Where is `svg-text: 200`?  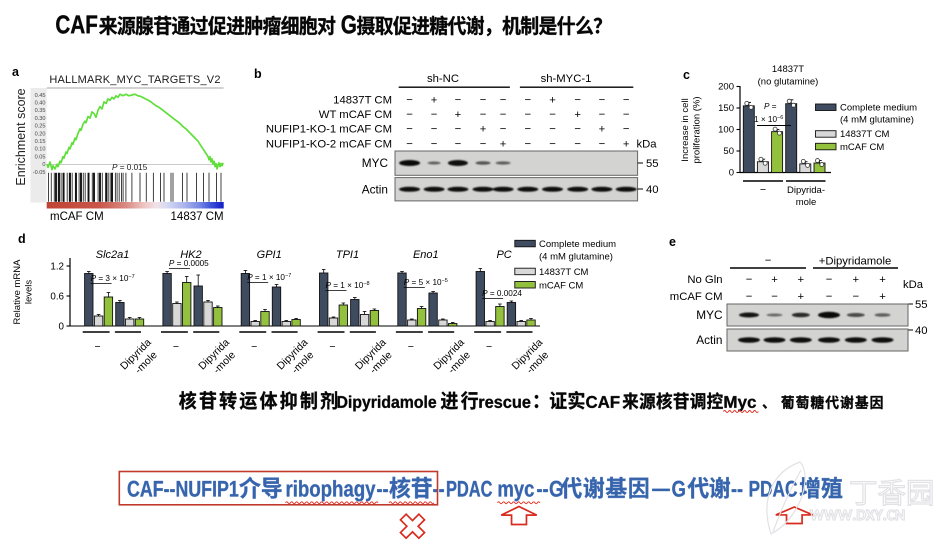
svg-text: 200 is located at coordinates (726, 87).